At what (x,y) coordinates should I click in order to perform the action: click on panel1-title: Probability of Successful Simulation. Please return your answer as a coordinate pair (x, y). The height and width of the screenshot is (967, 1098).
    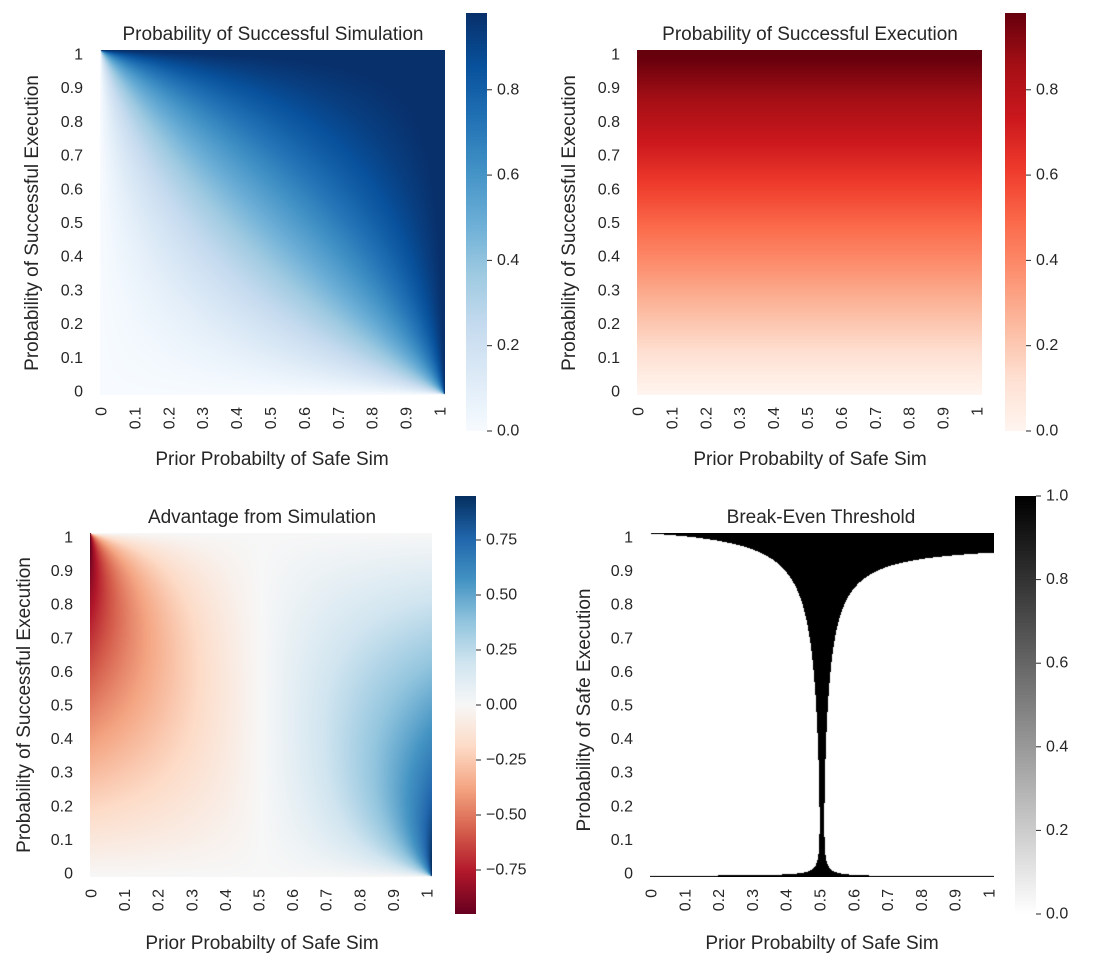
    Looking at the image, I should click on (273, 34).